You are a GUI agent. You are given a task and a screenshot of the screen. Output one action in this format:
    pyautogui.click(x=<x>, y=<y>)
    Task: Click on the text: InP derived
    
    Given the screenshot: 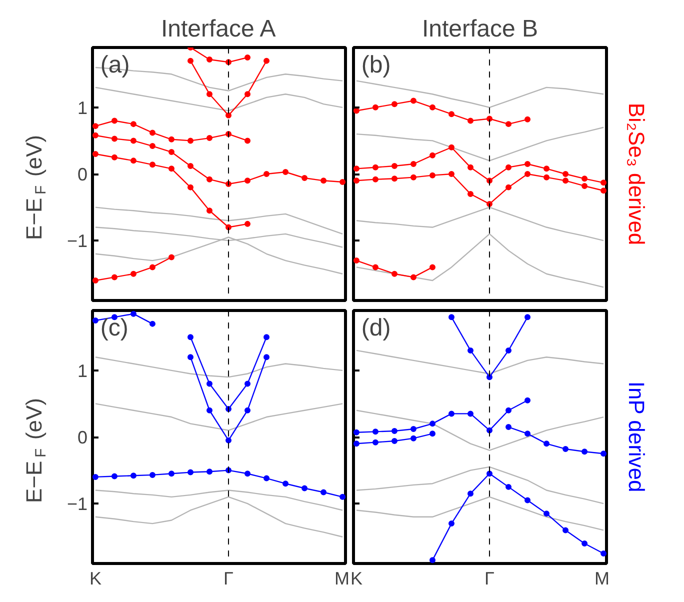 What is the action you would take?
    pyautogui.click(x=636, y=436)
    